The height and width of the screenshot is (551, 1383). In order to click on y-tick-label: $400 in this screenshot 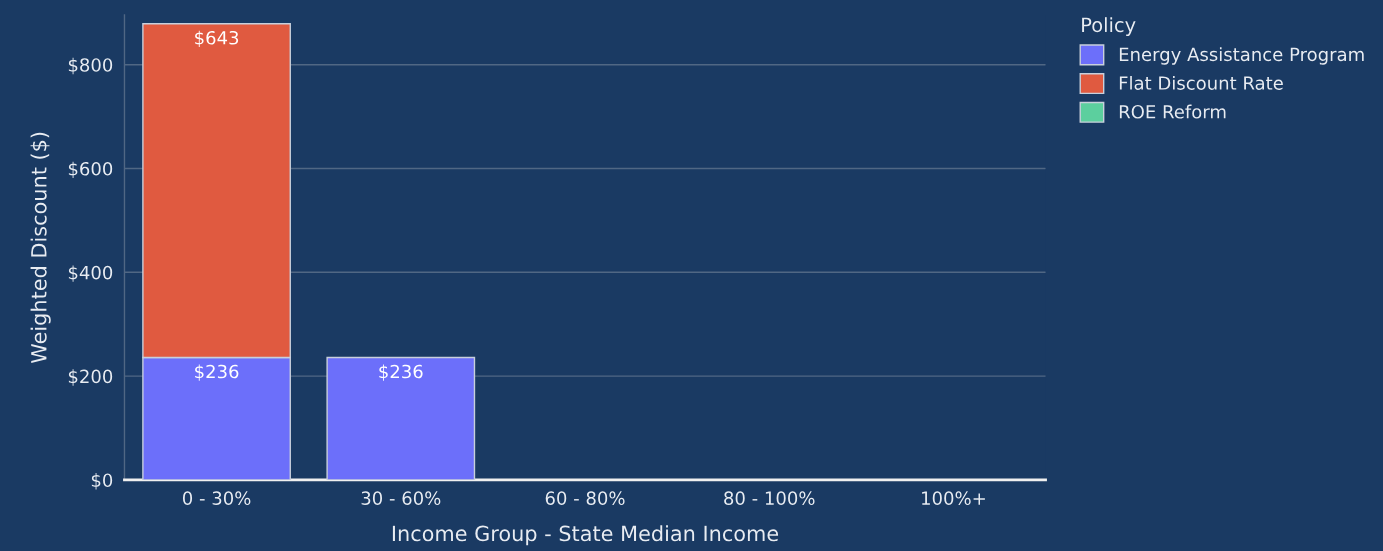, I will do `click(90, 273)`.